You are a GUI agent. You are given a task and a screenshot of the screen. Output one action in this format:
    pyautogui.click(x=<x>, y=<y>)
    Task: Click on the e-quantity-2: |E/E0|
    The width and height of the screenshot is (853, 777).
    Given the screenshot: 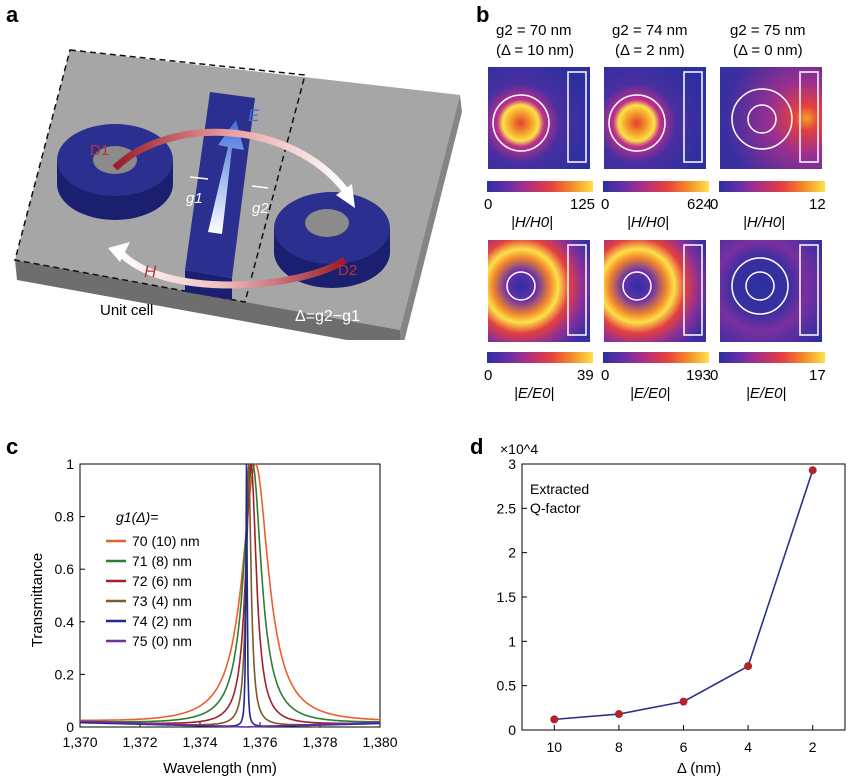 What is the action you would take?
    pyautogui.click(x=650, y=393)
    